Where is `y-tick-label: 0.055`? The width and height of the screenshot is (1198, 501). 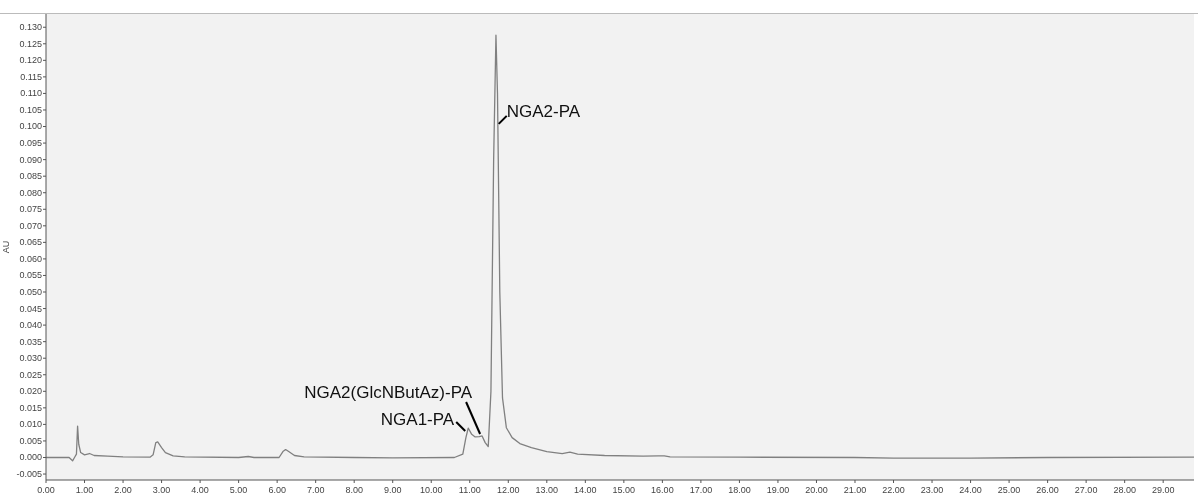
y-tick-label: 0.055 is located at coordinates (30, 275).